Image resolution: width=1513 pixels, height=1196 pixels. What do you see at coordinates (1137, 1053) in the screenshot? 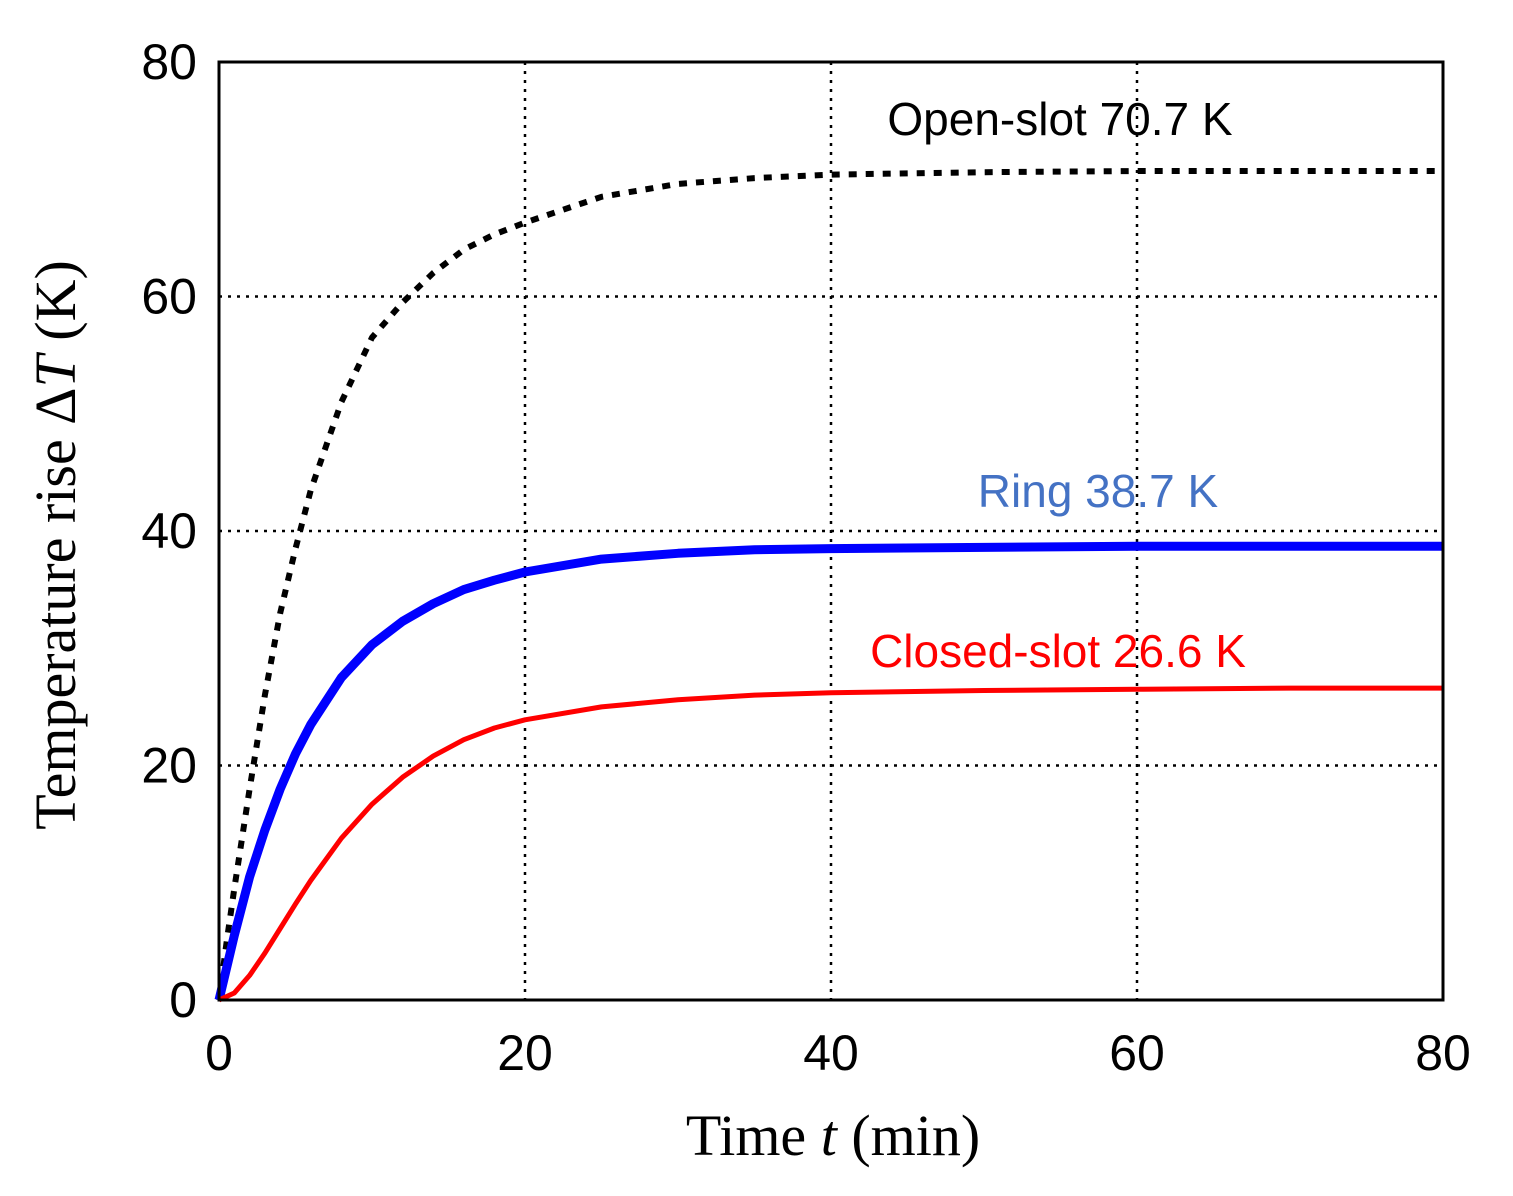
I see `x-tick-label: 60` at bounding box center [1137, 1053].